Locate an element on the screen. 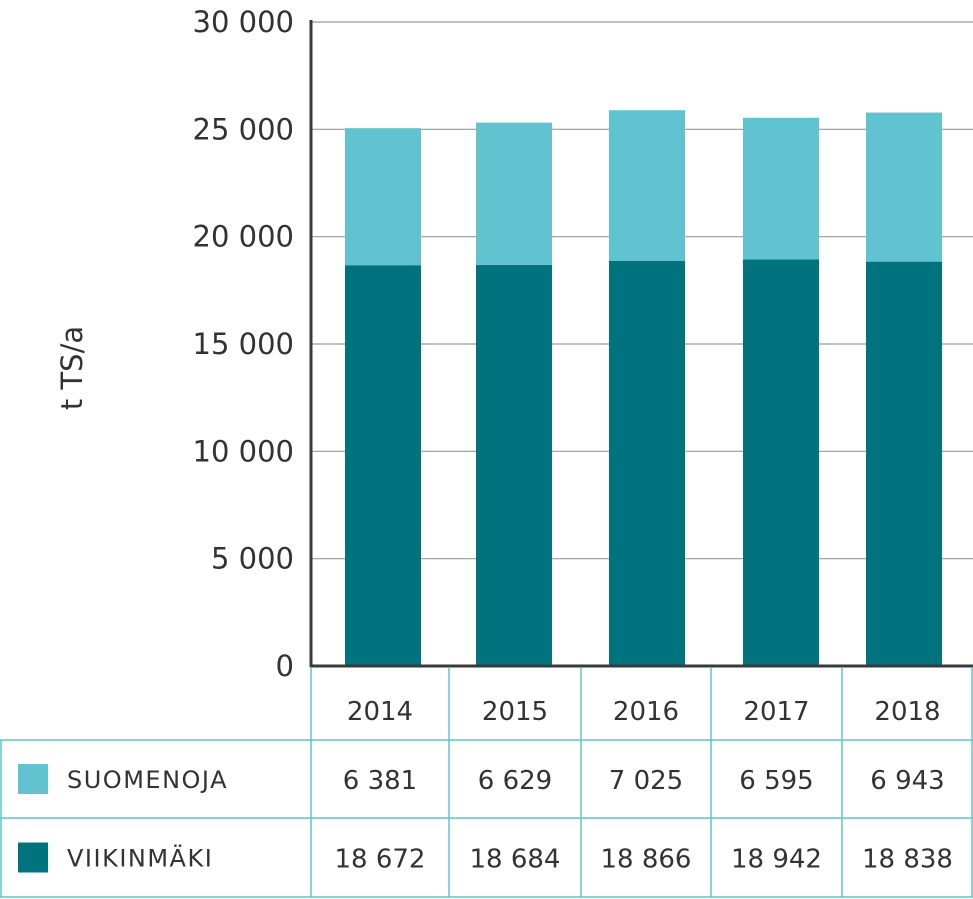  y-tick-label: 15 000 is located at coordinates (243, 344).